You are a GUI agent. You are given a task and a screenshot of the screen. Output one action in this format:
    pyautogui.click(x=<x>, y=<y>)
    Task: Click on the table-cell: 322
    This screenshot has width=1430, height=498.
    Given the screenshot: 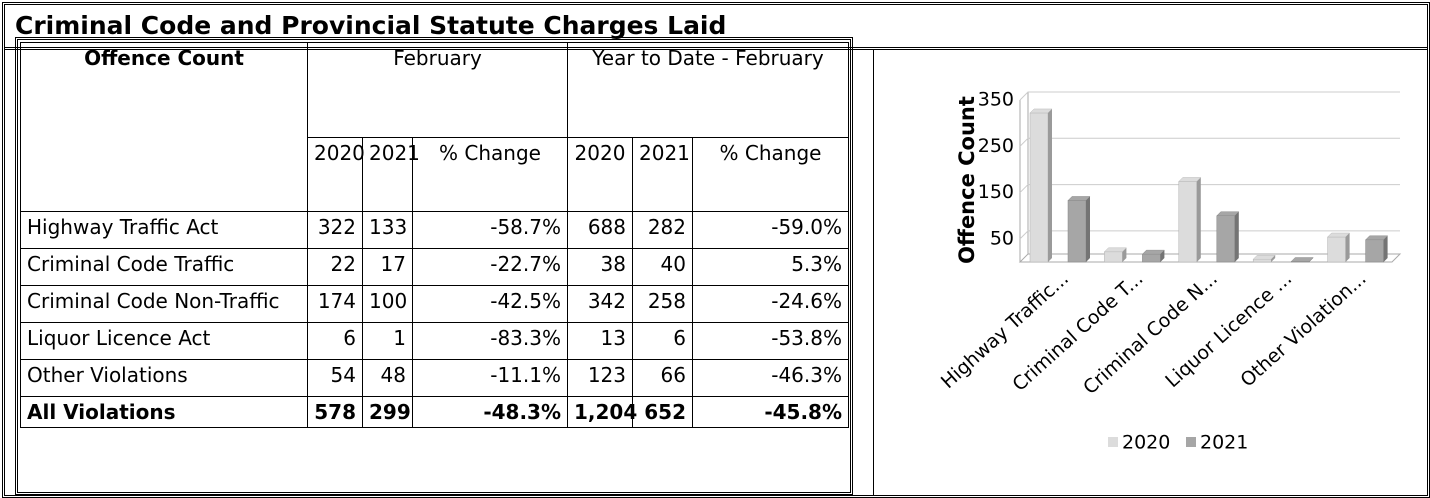 What is the action you would take?
    pyautogui.click(x=335, y=230)
    